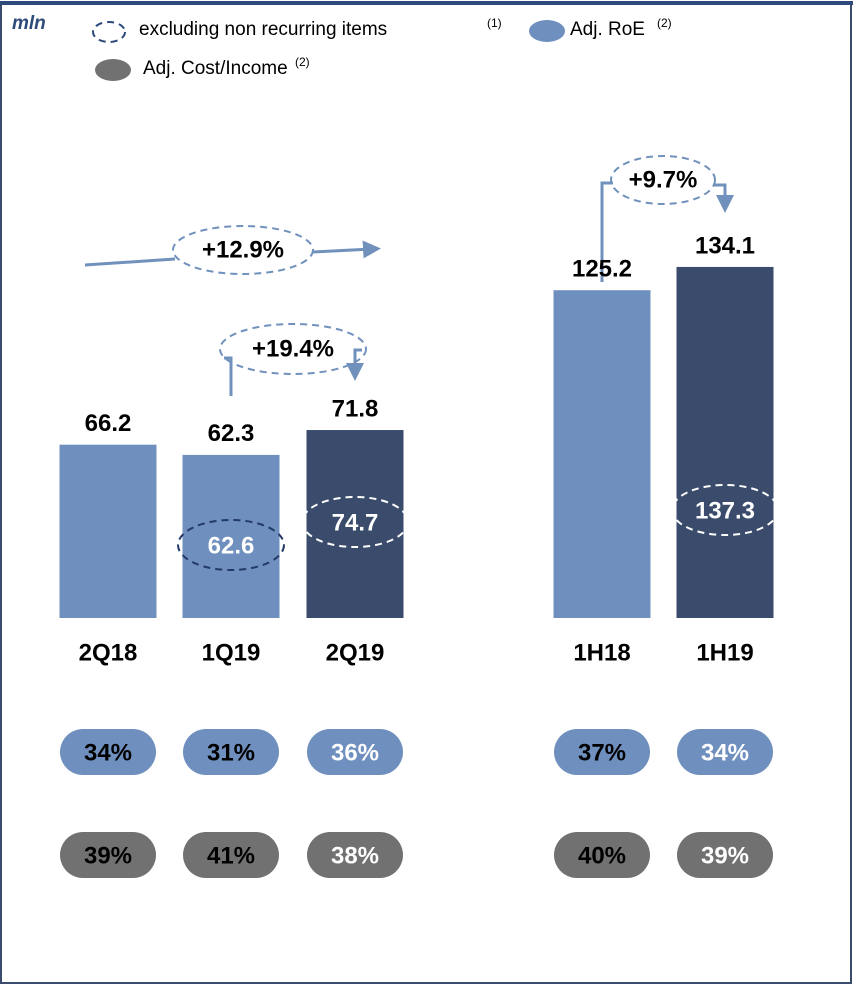 The width and height of the screenshot is (853, 985). What do you see at coordinates (29, 23) in the screenshot?
I see `unit-label: mln` at bounding box center [29, 23].